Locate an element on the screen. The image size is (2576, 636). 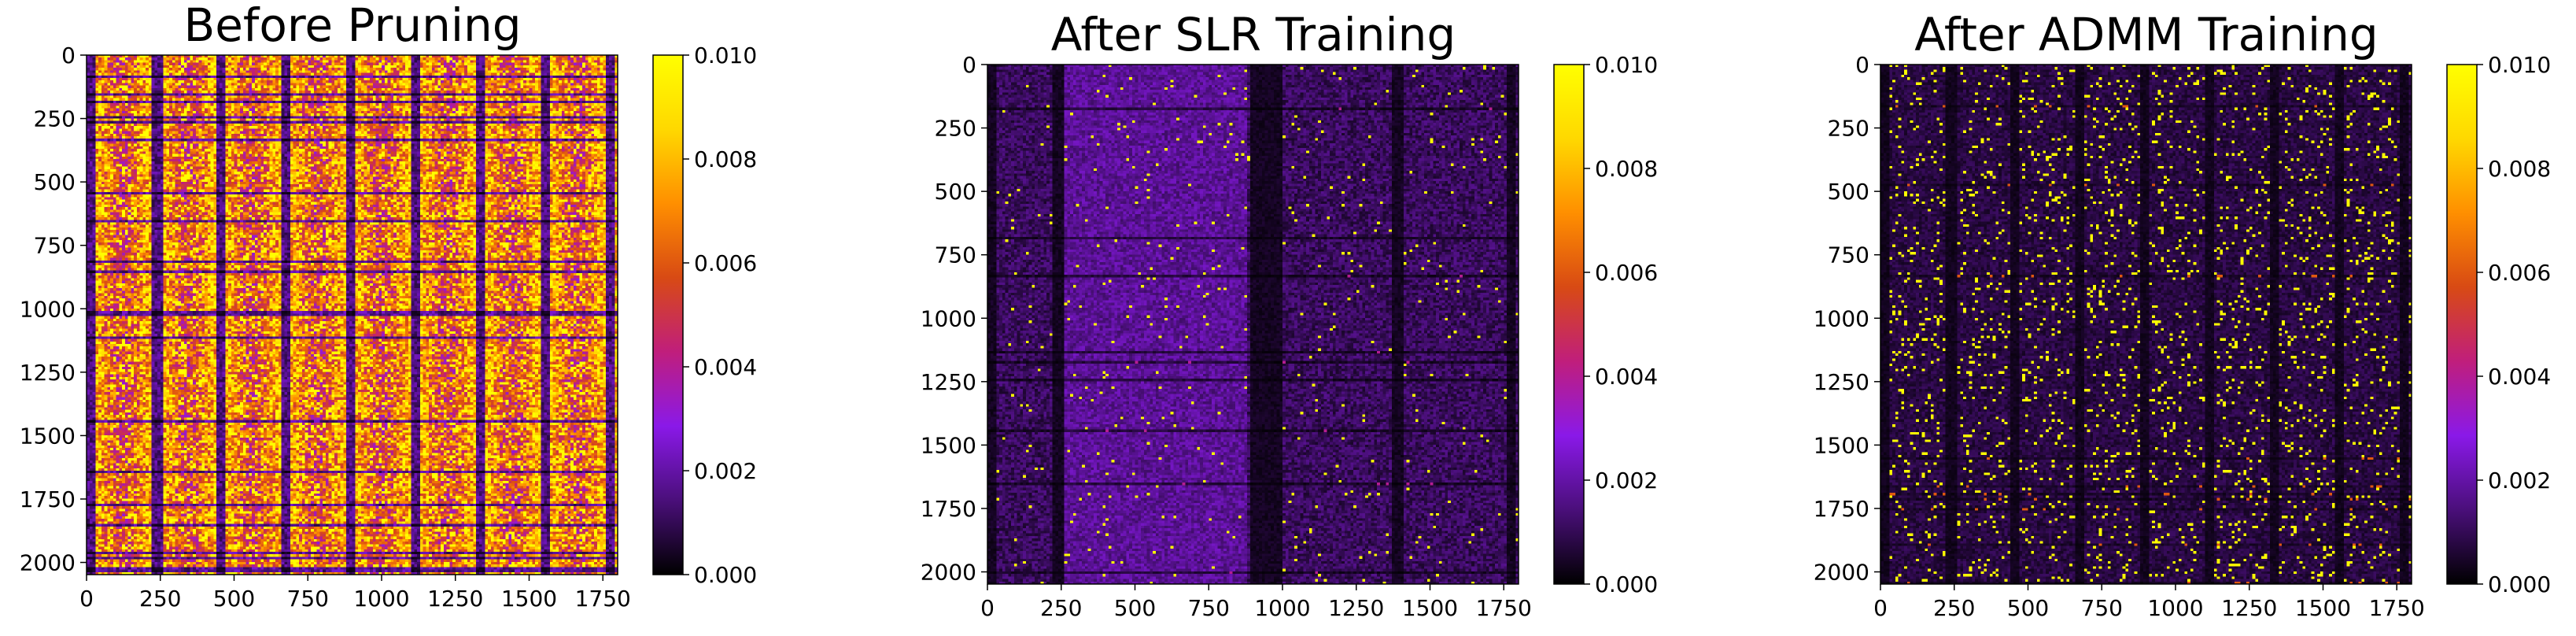
chart-title: After SLR Training is located at coordinates (1253, 34).